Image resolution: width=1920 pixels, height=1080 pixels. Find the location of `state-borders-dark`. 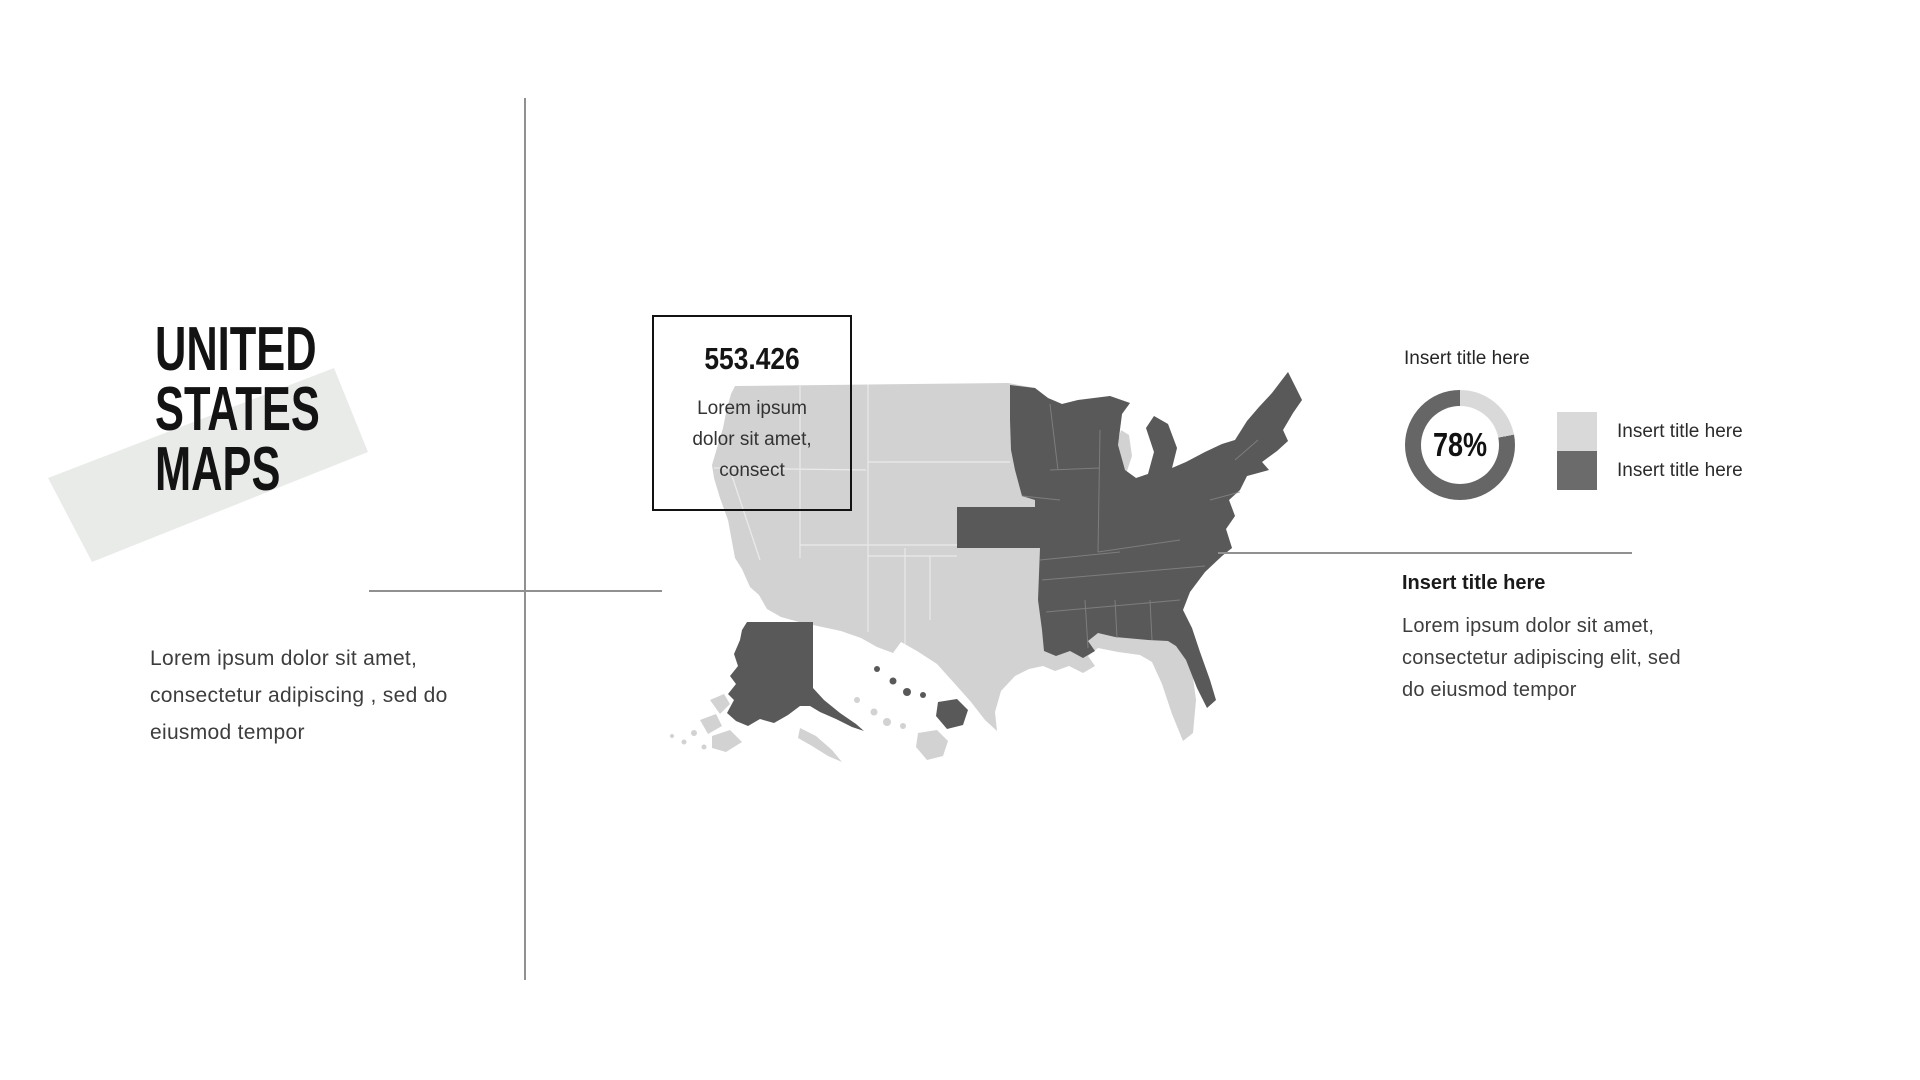

state-borders-dark is located at coordinates (1140, 526).